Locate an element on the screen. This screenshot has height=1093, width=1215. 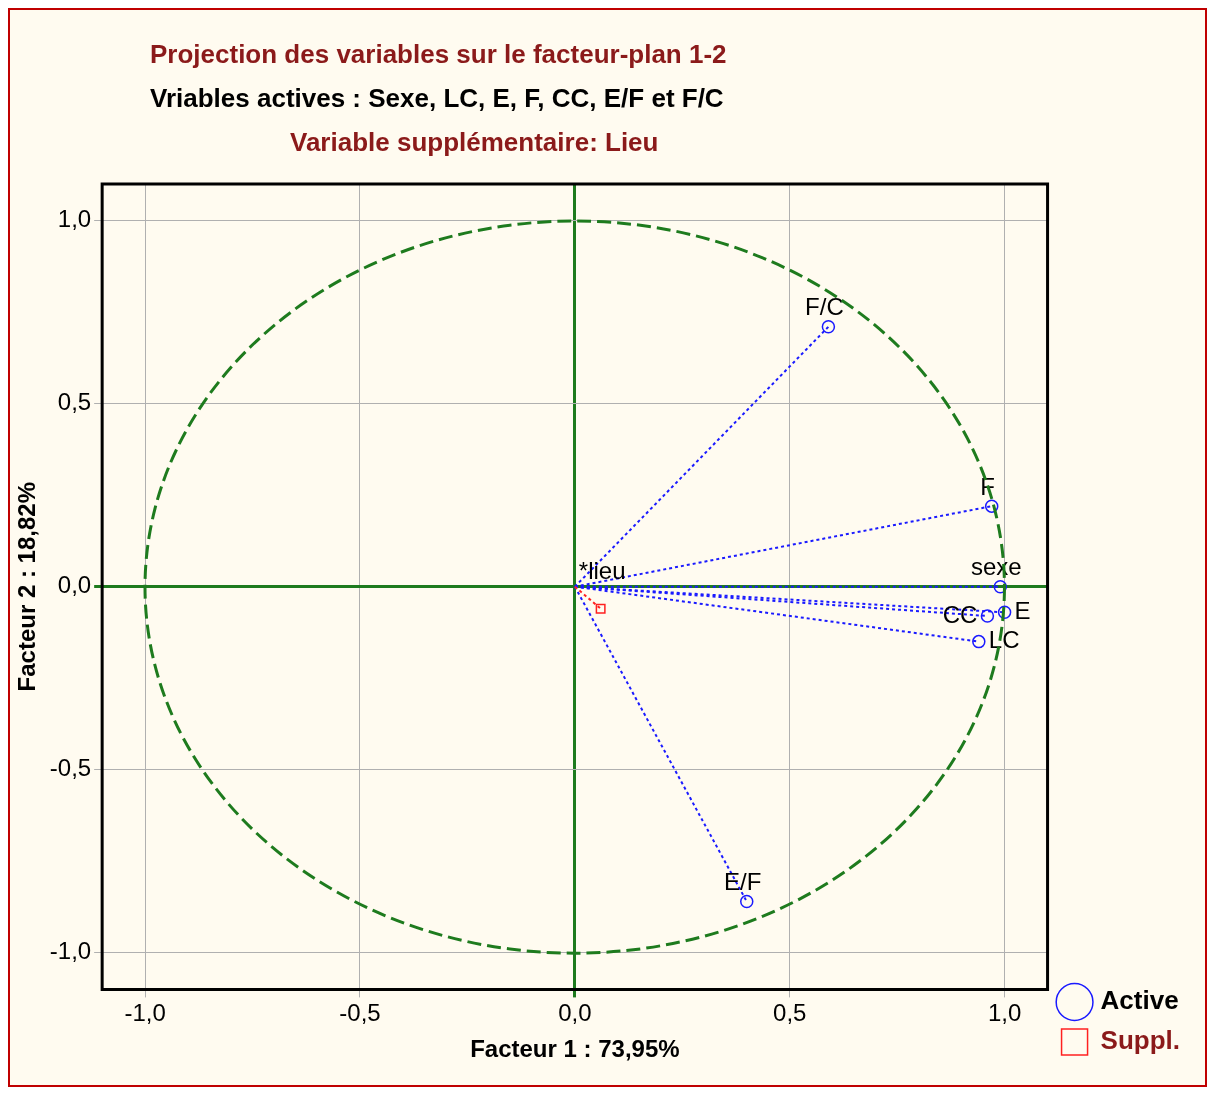
legend-label: Active is located at coordinates (1139, 1000).